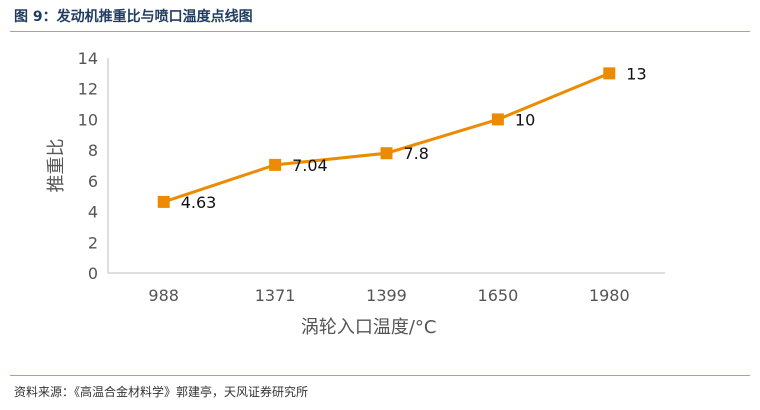 The image size is (760, 410). I want to click on y-tick-label: 6, so click(93, 181).